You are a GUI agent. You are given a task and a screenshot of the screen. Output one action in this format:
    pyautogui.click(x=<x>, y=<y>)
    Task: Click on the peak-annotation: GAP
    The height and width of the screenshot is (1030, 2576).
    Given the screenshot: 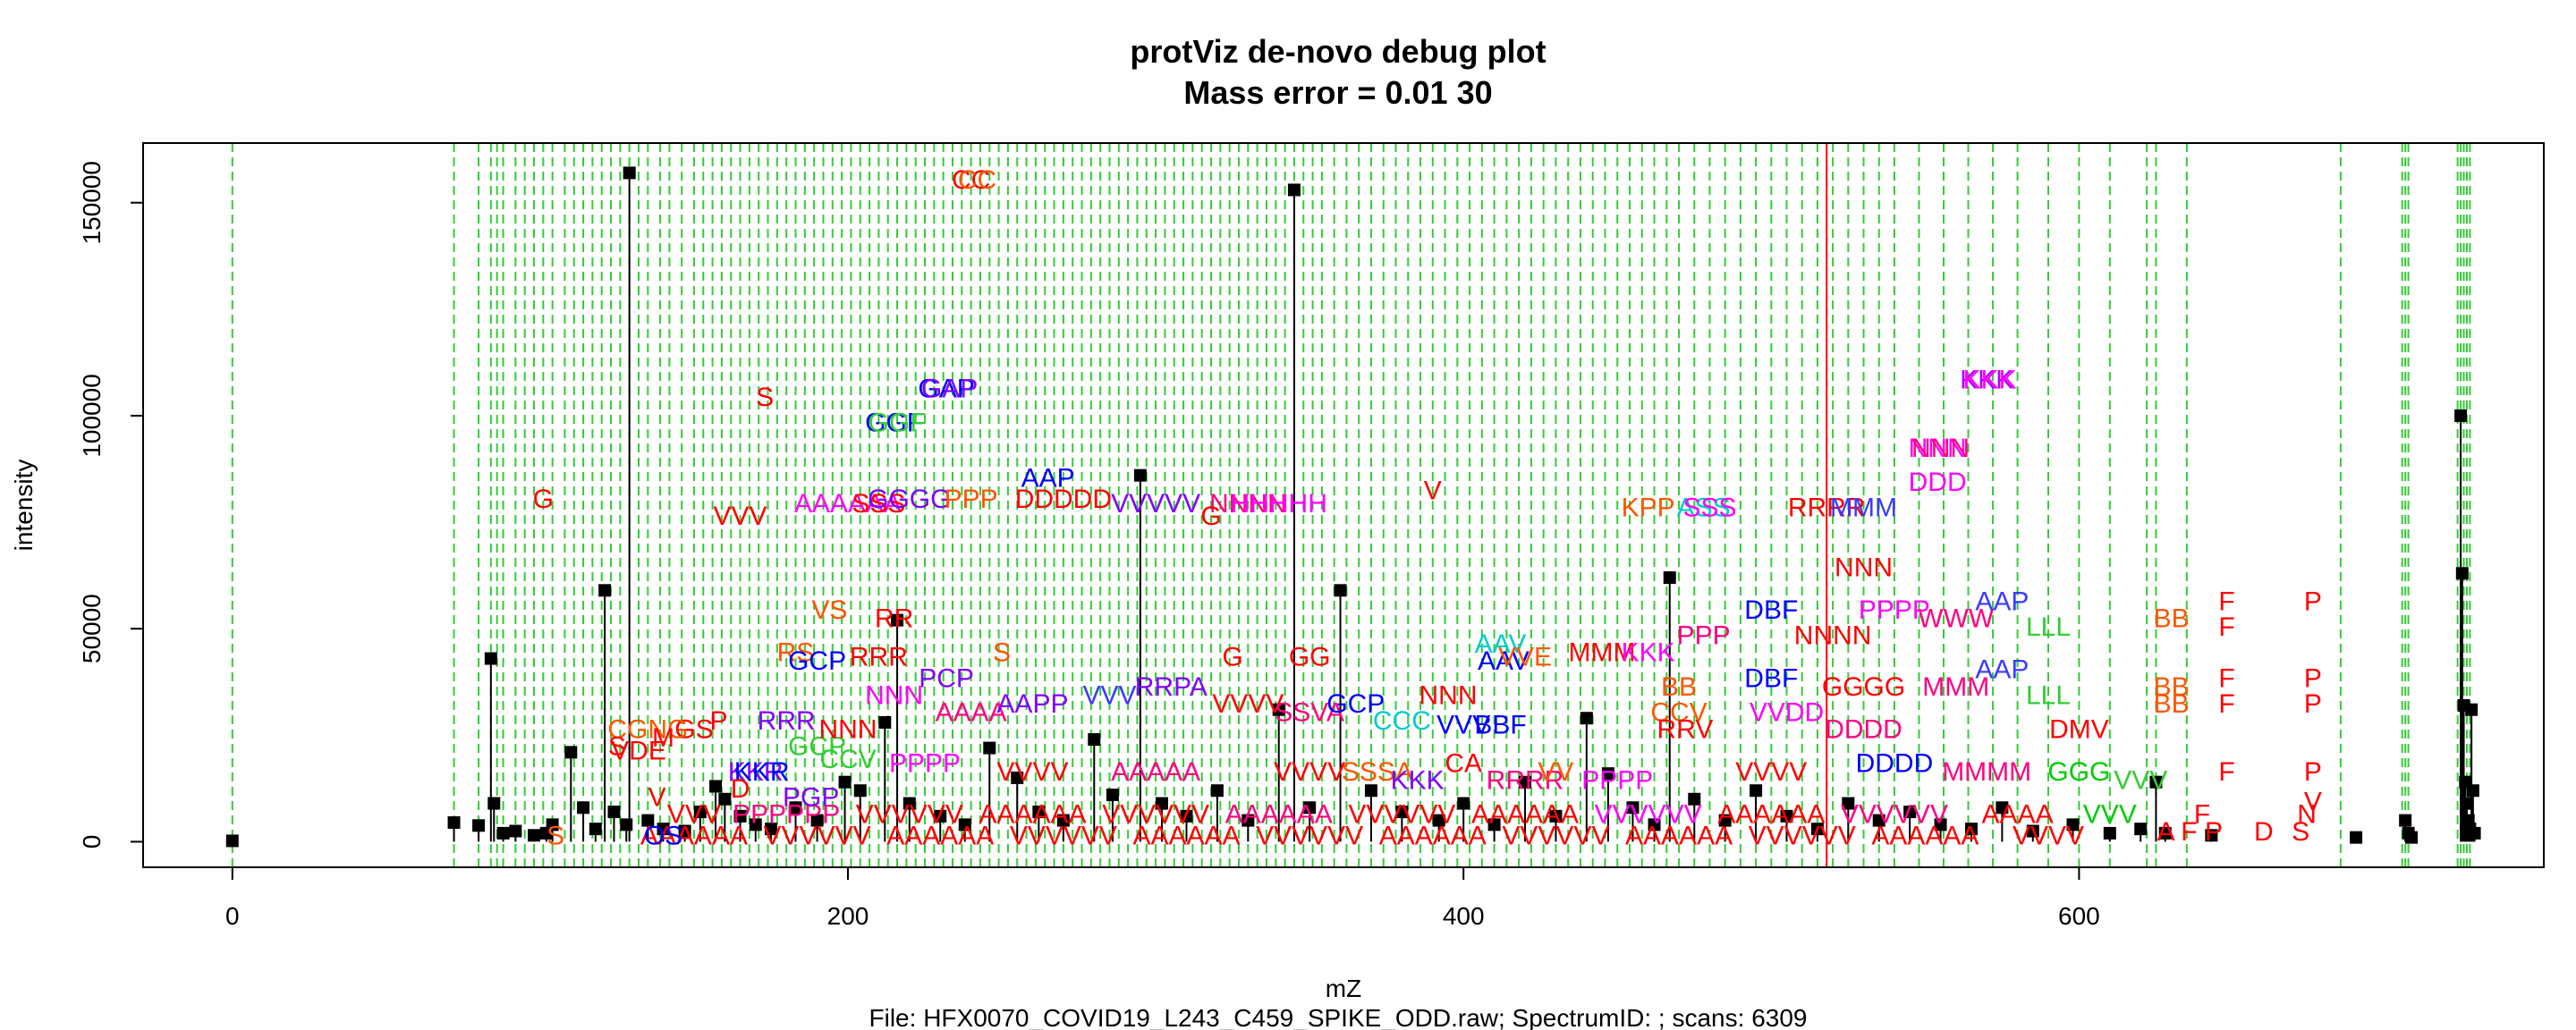 What is the action you would take?
    pyautogui.click(x=949, y=388)
    